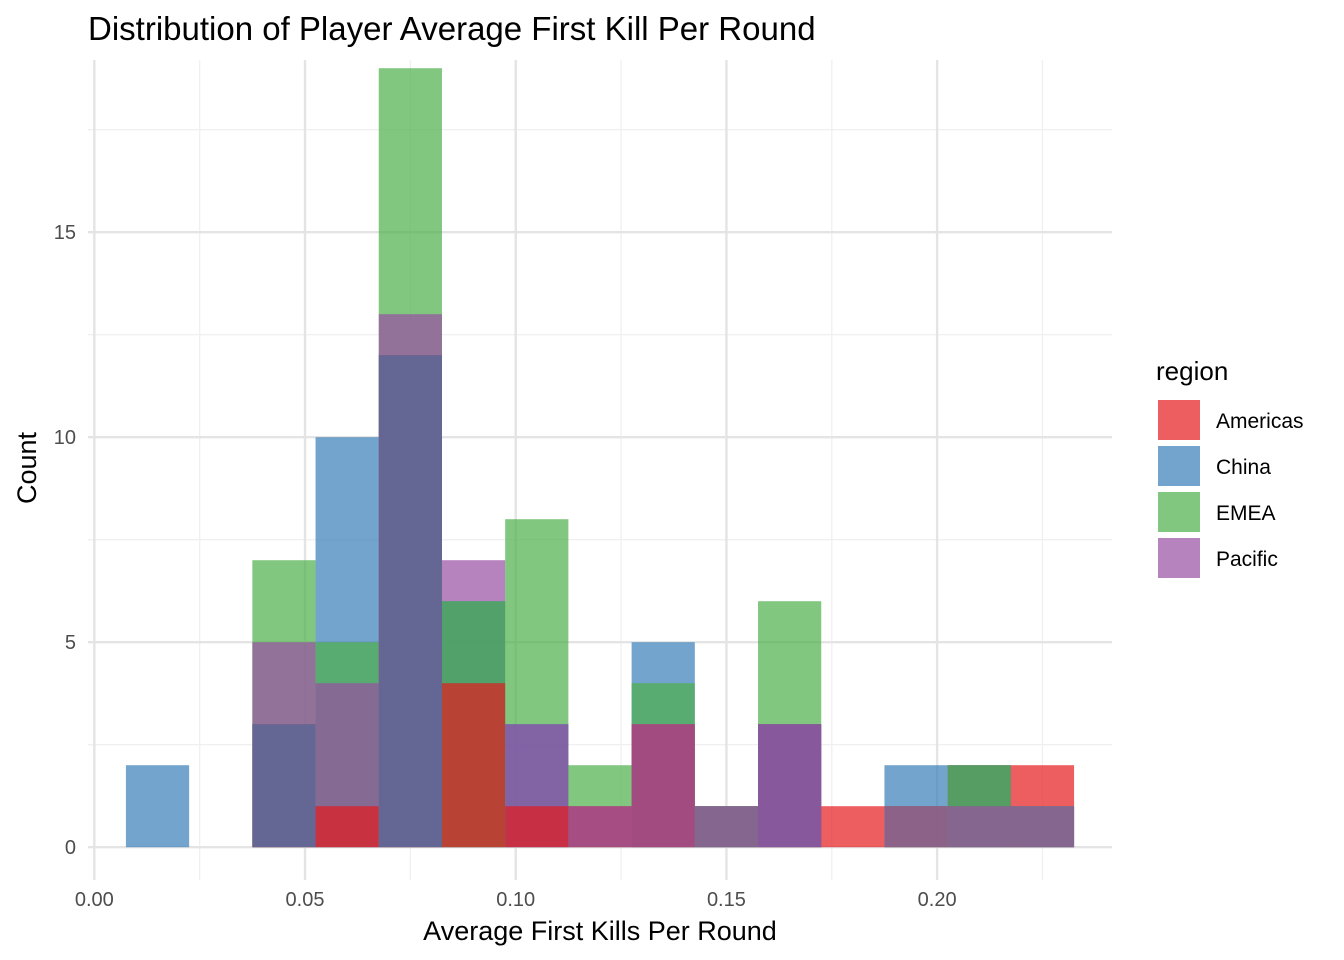 This screenshot has height=960, width=1344. Describe the element at coordinates (600, 931) in the screenshot. I see `x-axis-title: Average First Kills Per Round` at that location.